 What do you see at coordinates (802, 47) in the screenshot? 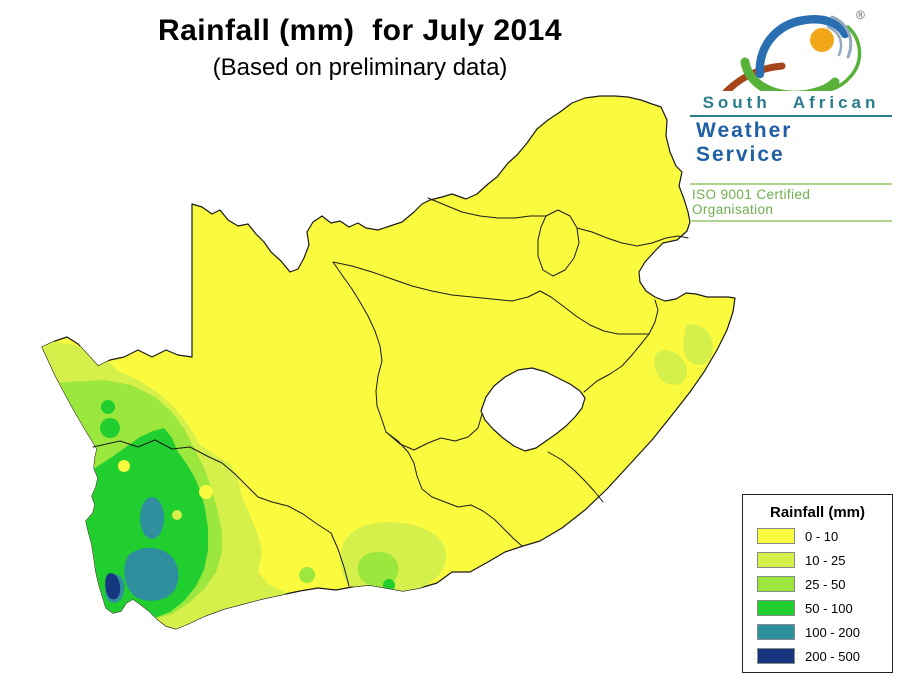
I see `swoosh-blue-arc` at bounding box center [802, 47].